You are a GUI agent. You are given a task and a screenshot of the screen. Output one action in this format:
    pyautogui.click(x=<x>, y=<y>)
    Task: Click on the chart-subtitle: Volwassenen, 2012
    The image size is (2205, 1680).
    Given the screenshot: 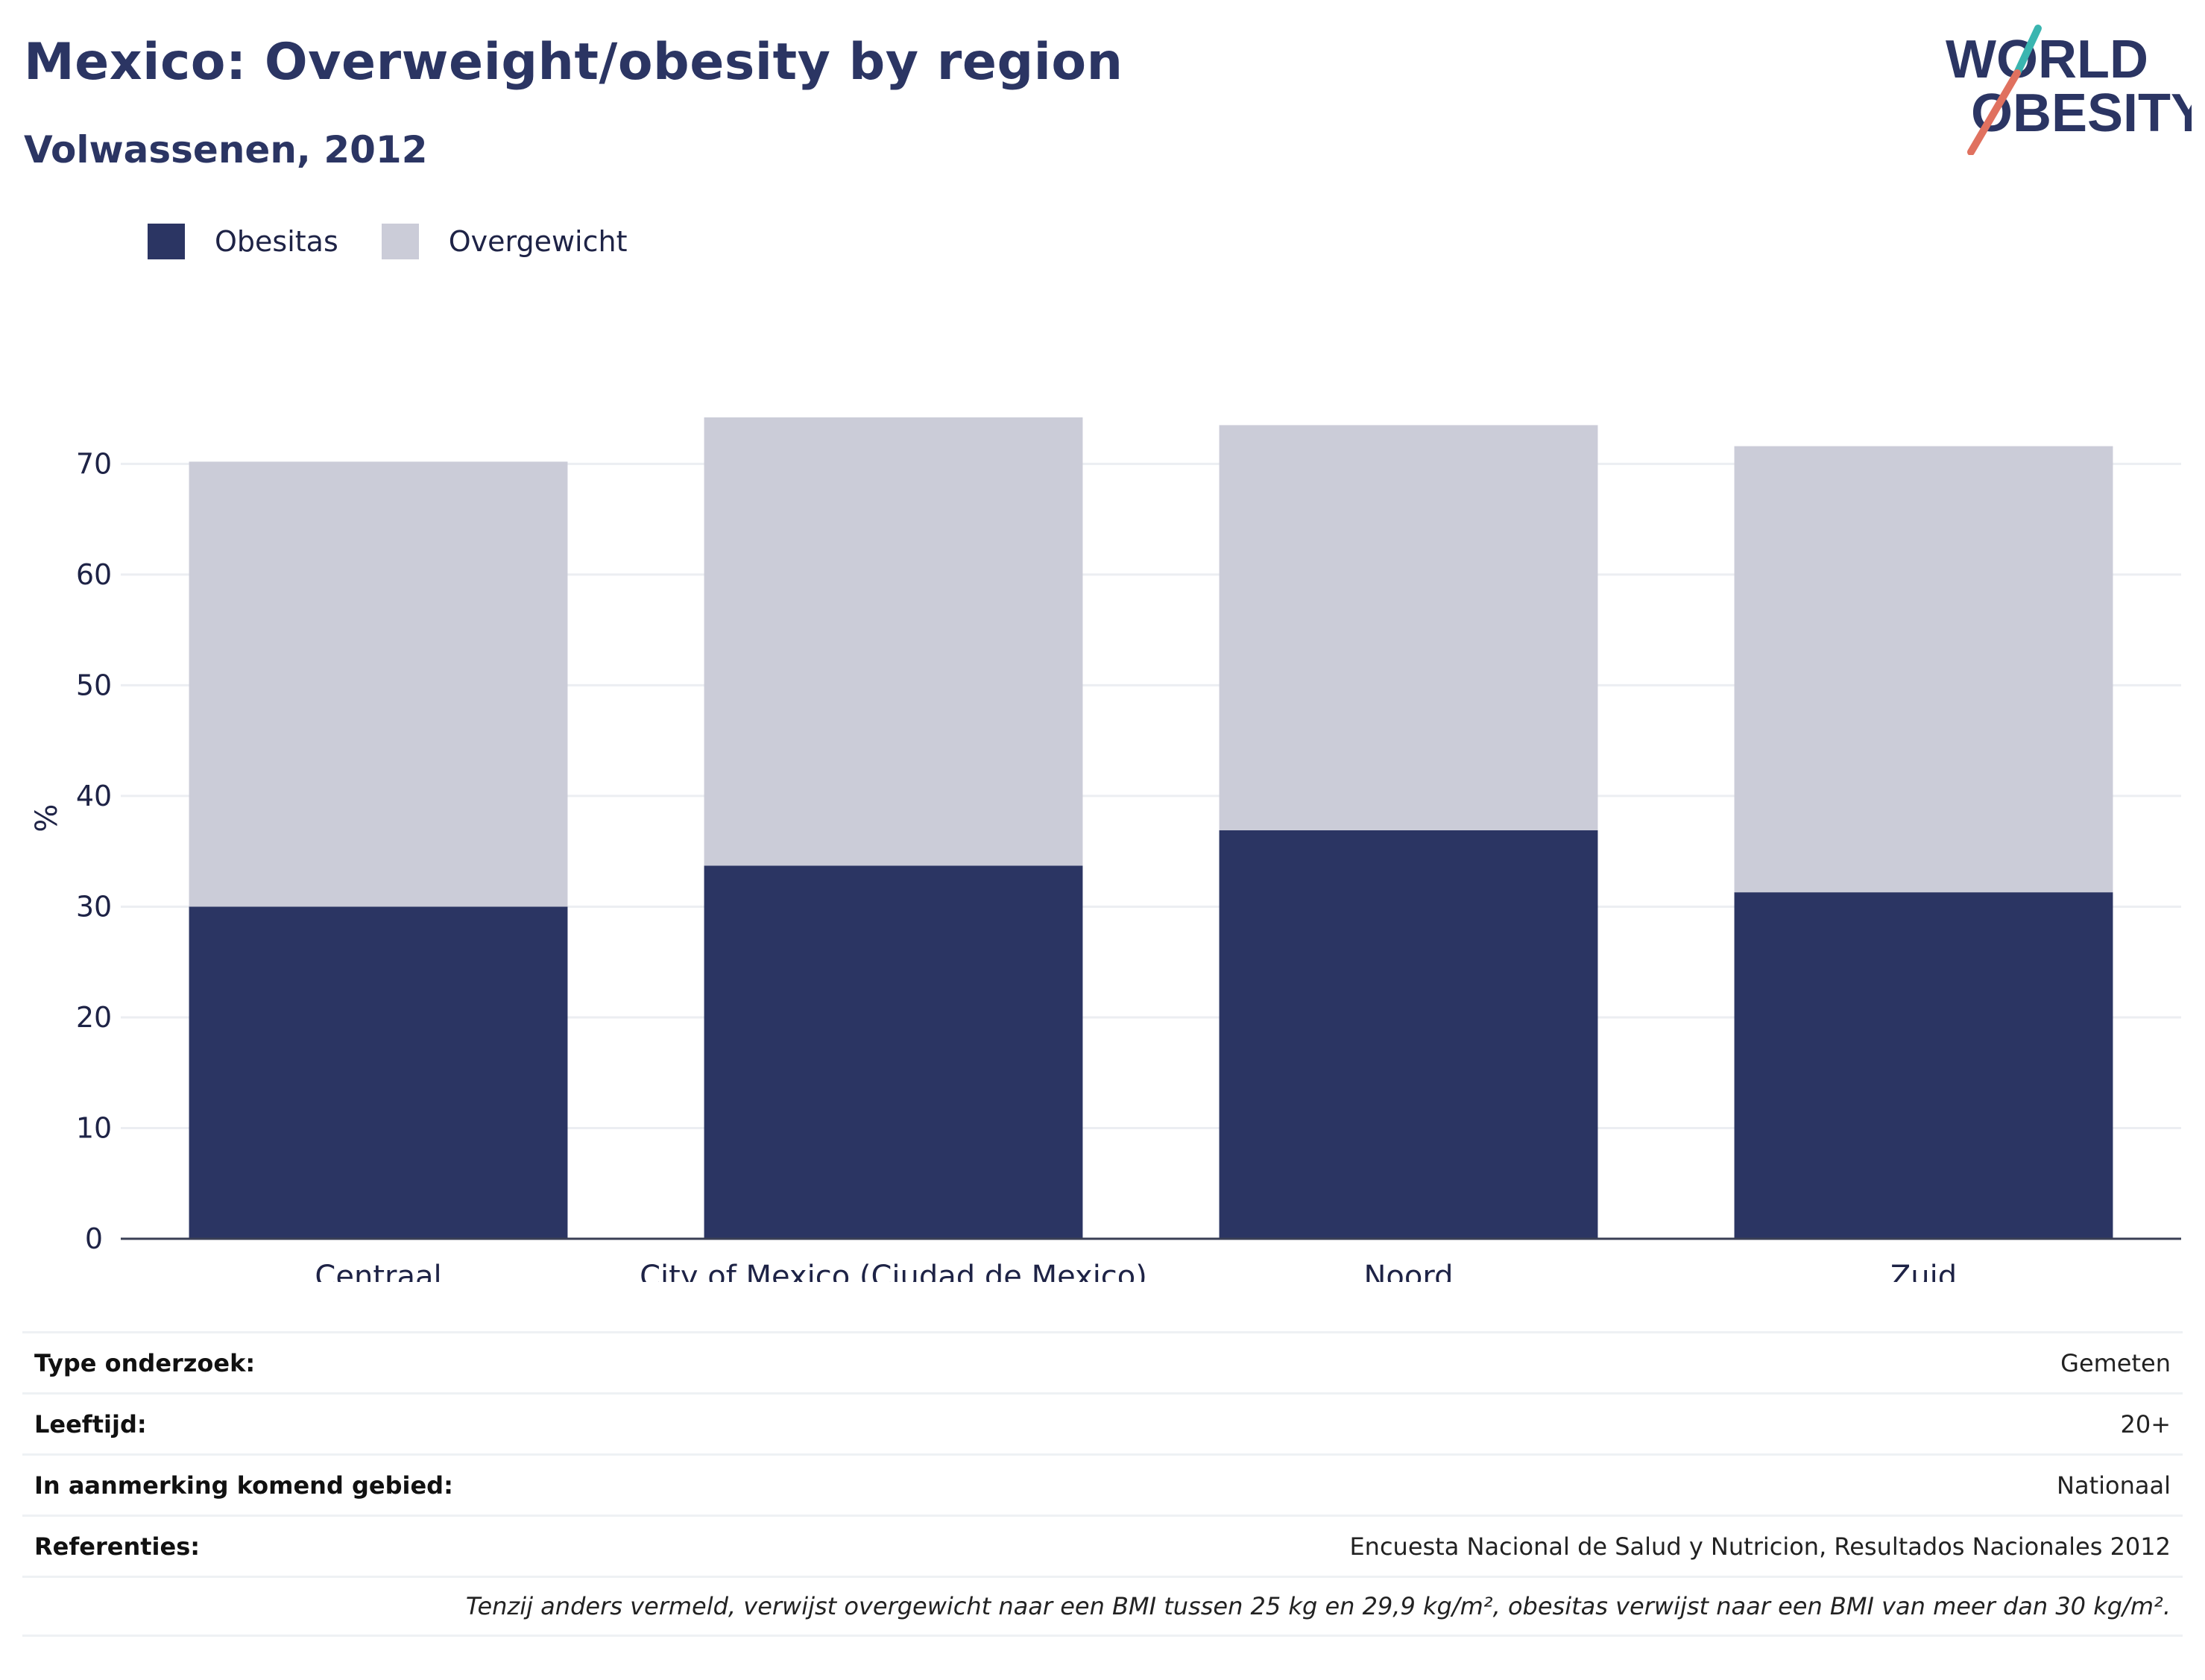 What is the action you would take?
    pyautogui.click(x=226, y=149)
    